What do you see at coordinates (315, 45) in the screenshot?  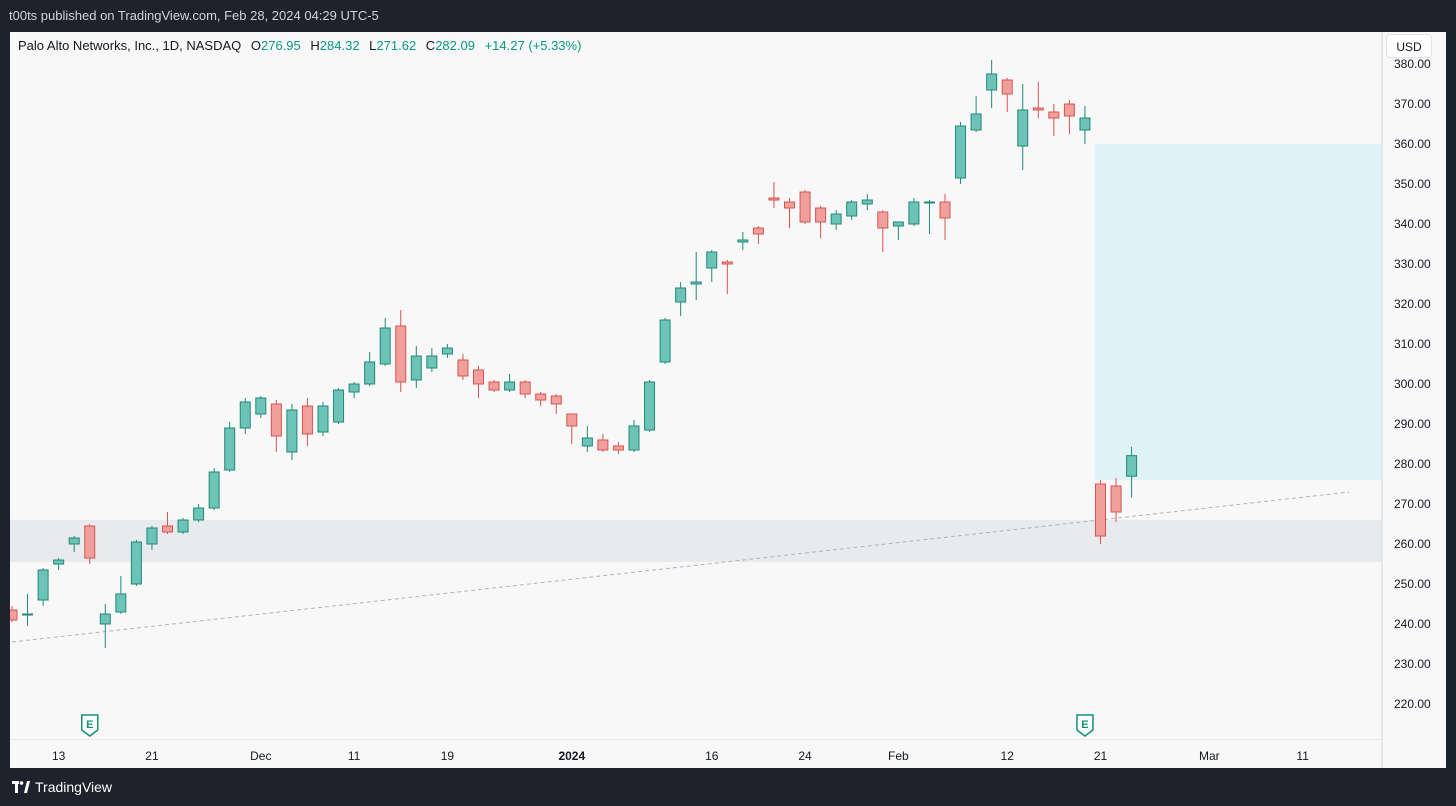 I see `high-label: H` at bounding box center [315, 45].